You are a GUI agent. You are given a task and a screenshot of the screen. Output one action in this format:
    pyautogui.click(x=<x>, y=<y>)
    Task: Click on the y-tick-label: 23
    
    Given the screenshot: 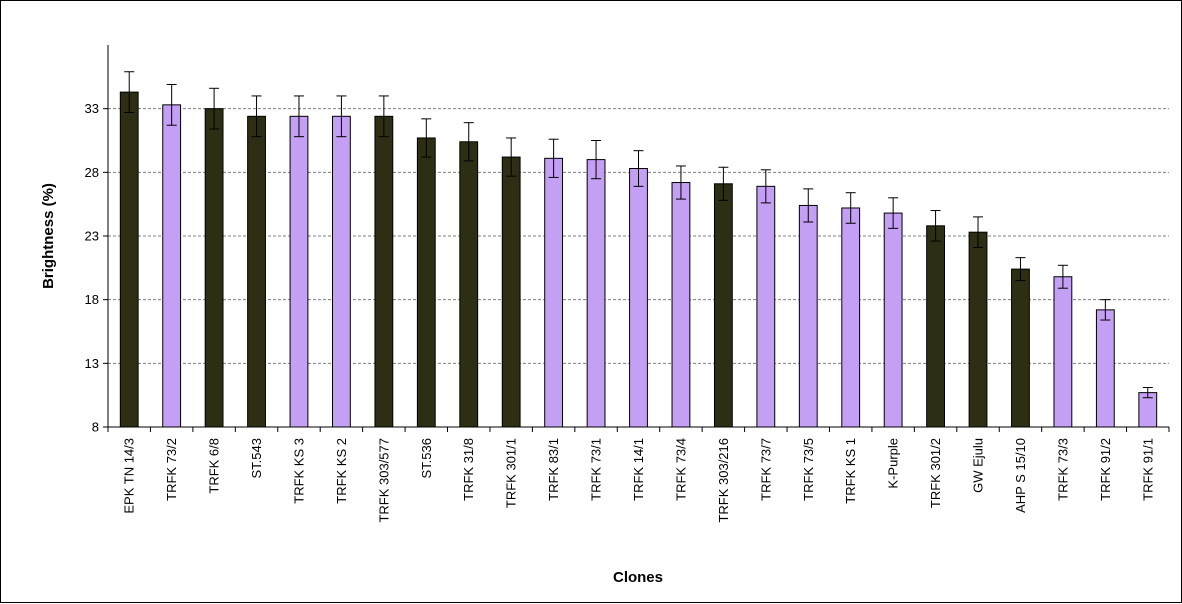 What is the action you would take?
    pyautogui.click(x=92, y=236)
    